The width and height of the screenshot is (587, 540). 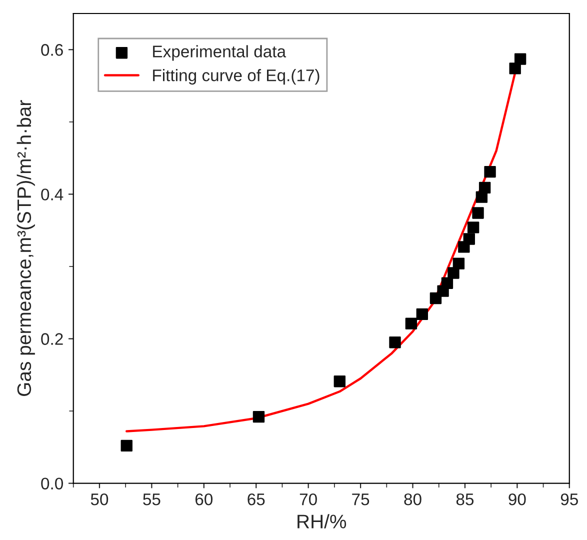 I want to click on y-tick-label: 0.0, so click(x=52, y=484).